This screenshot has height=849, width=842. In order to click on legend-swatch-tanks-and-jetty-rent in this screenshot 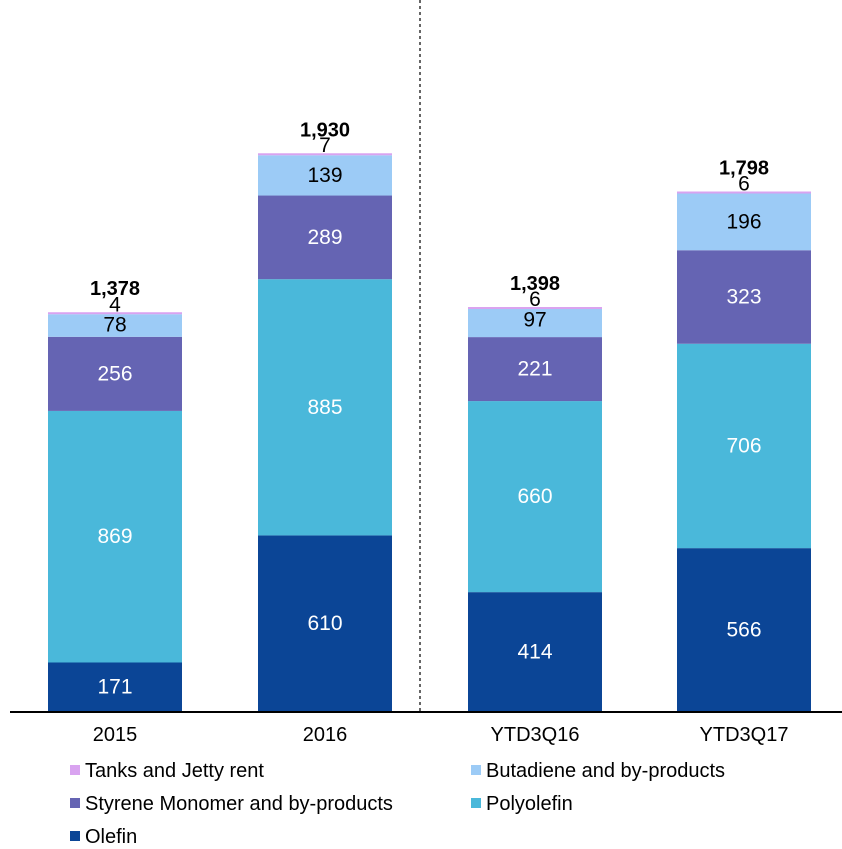, I will do `click(75, 770)`.